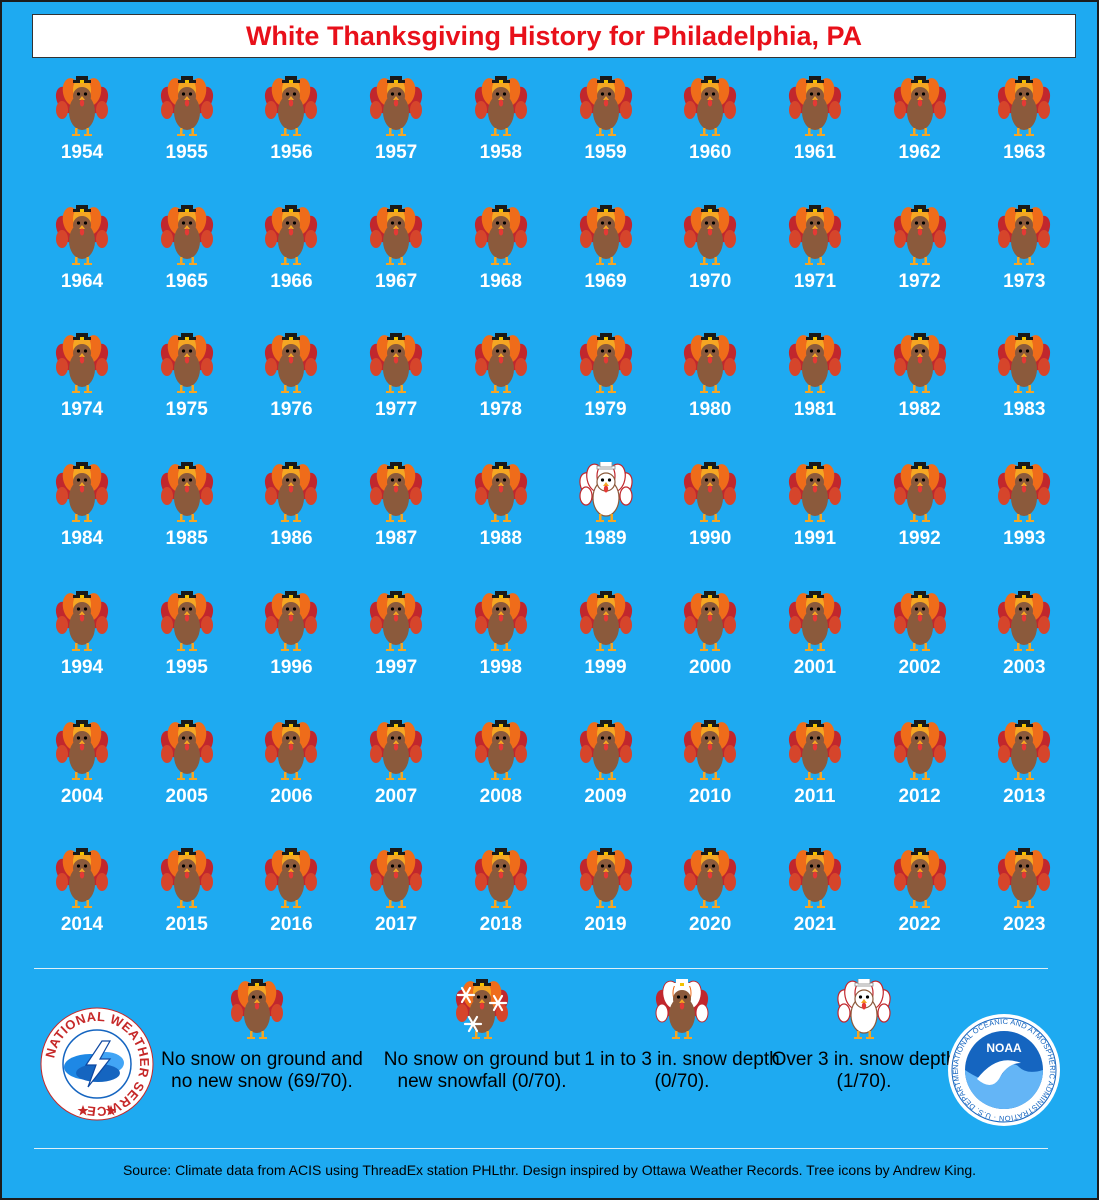 The width and height of the screenshot is (1099, 1200). I want to click on year-label: 2014, so click(82, 925).